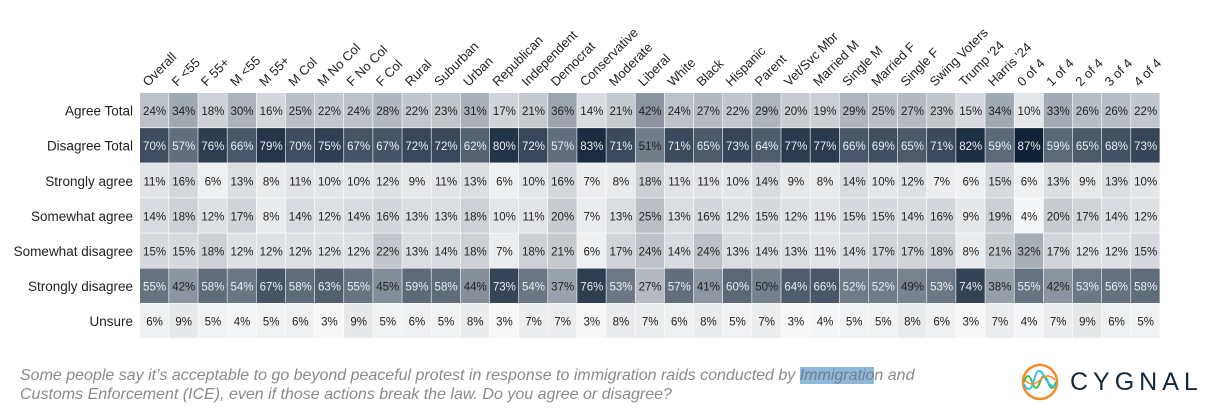 The width and height of the screenshot is (1213, 410). I want to click on cell-value: 8%, so click(475, 323).